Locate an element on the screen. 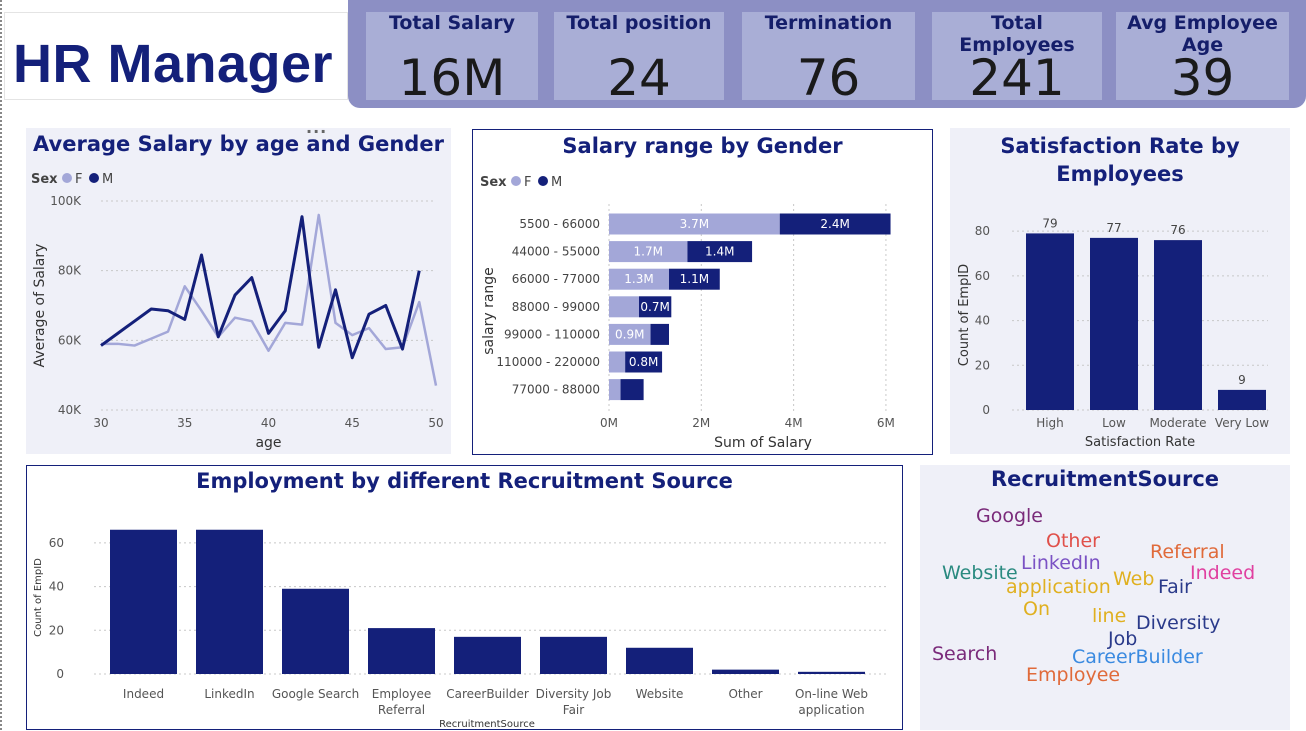 Image resolution: width=1306 pixels, height=731 pixels. data-label: 0.9M is located at coordinates (629, 334).